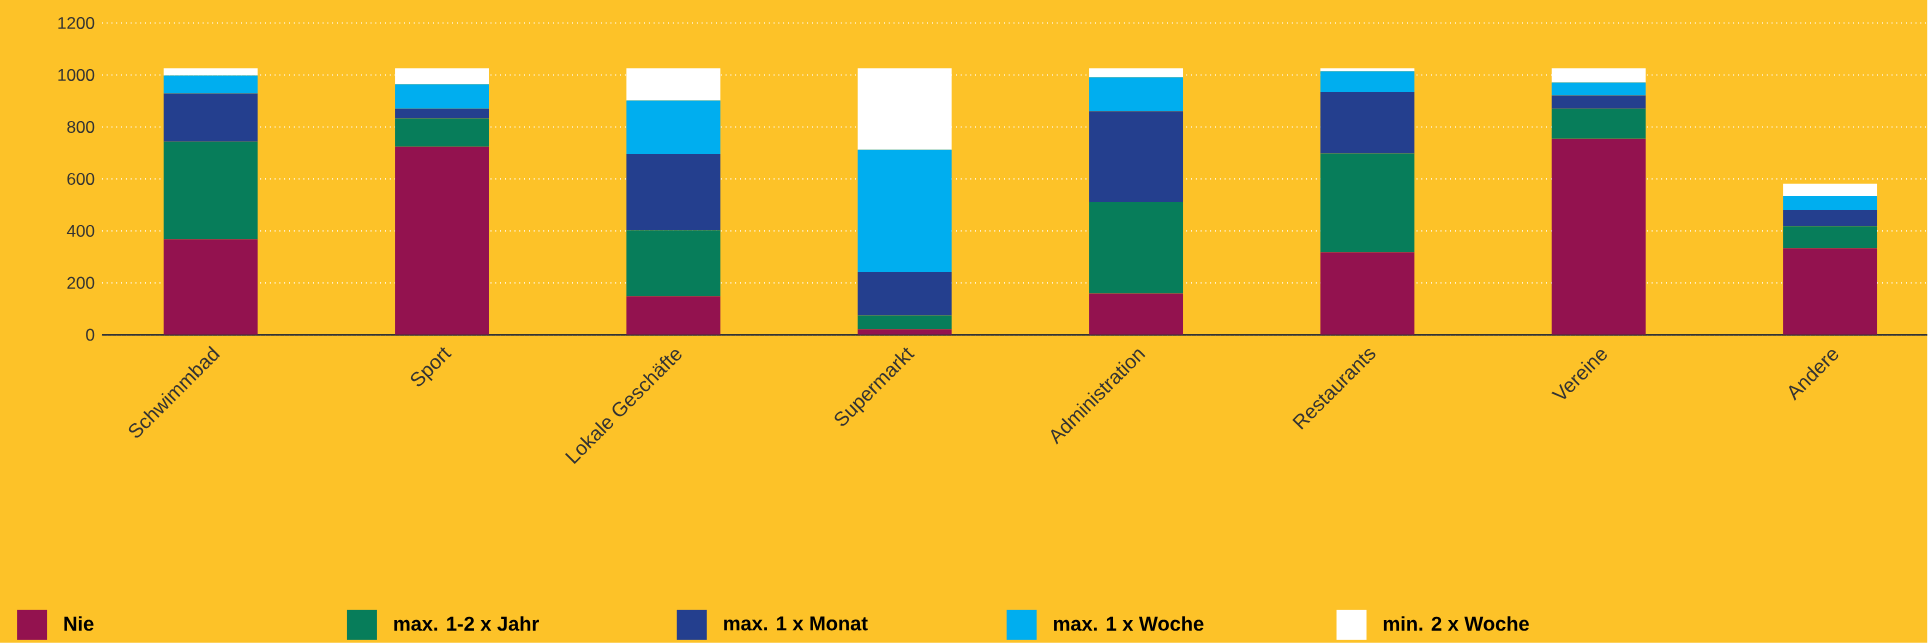 The height and width of the screenshot is (644, 1928). I want to click on legend-label: max. 1 x Woche, so click(1128, 623).